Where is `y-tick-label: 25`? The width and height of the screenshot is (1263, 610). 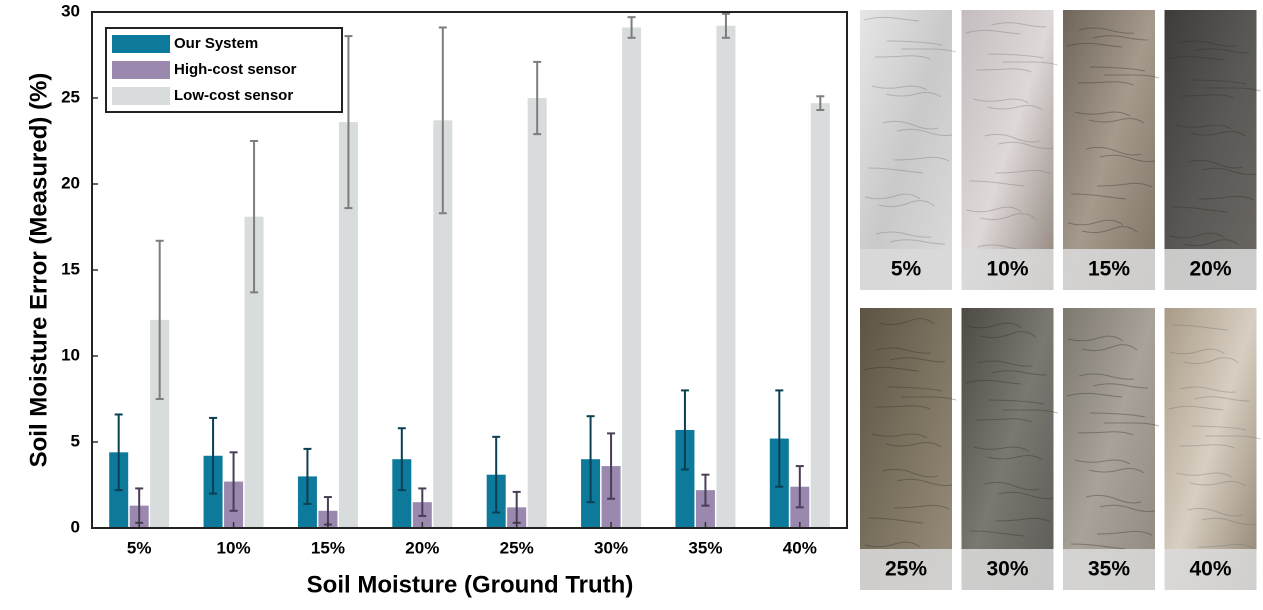 y-tick-label: 25 is located at coordinates (70, 96).